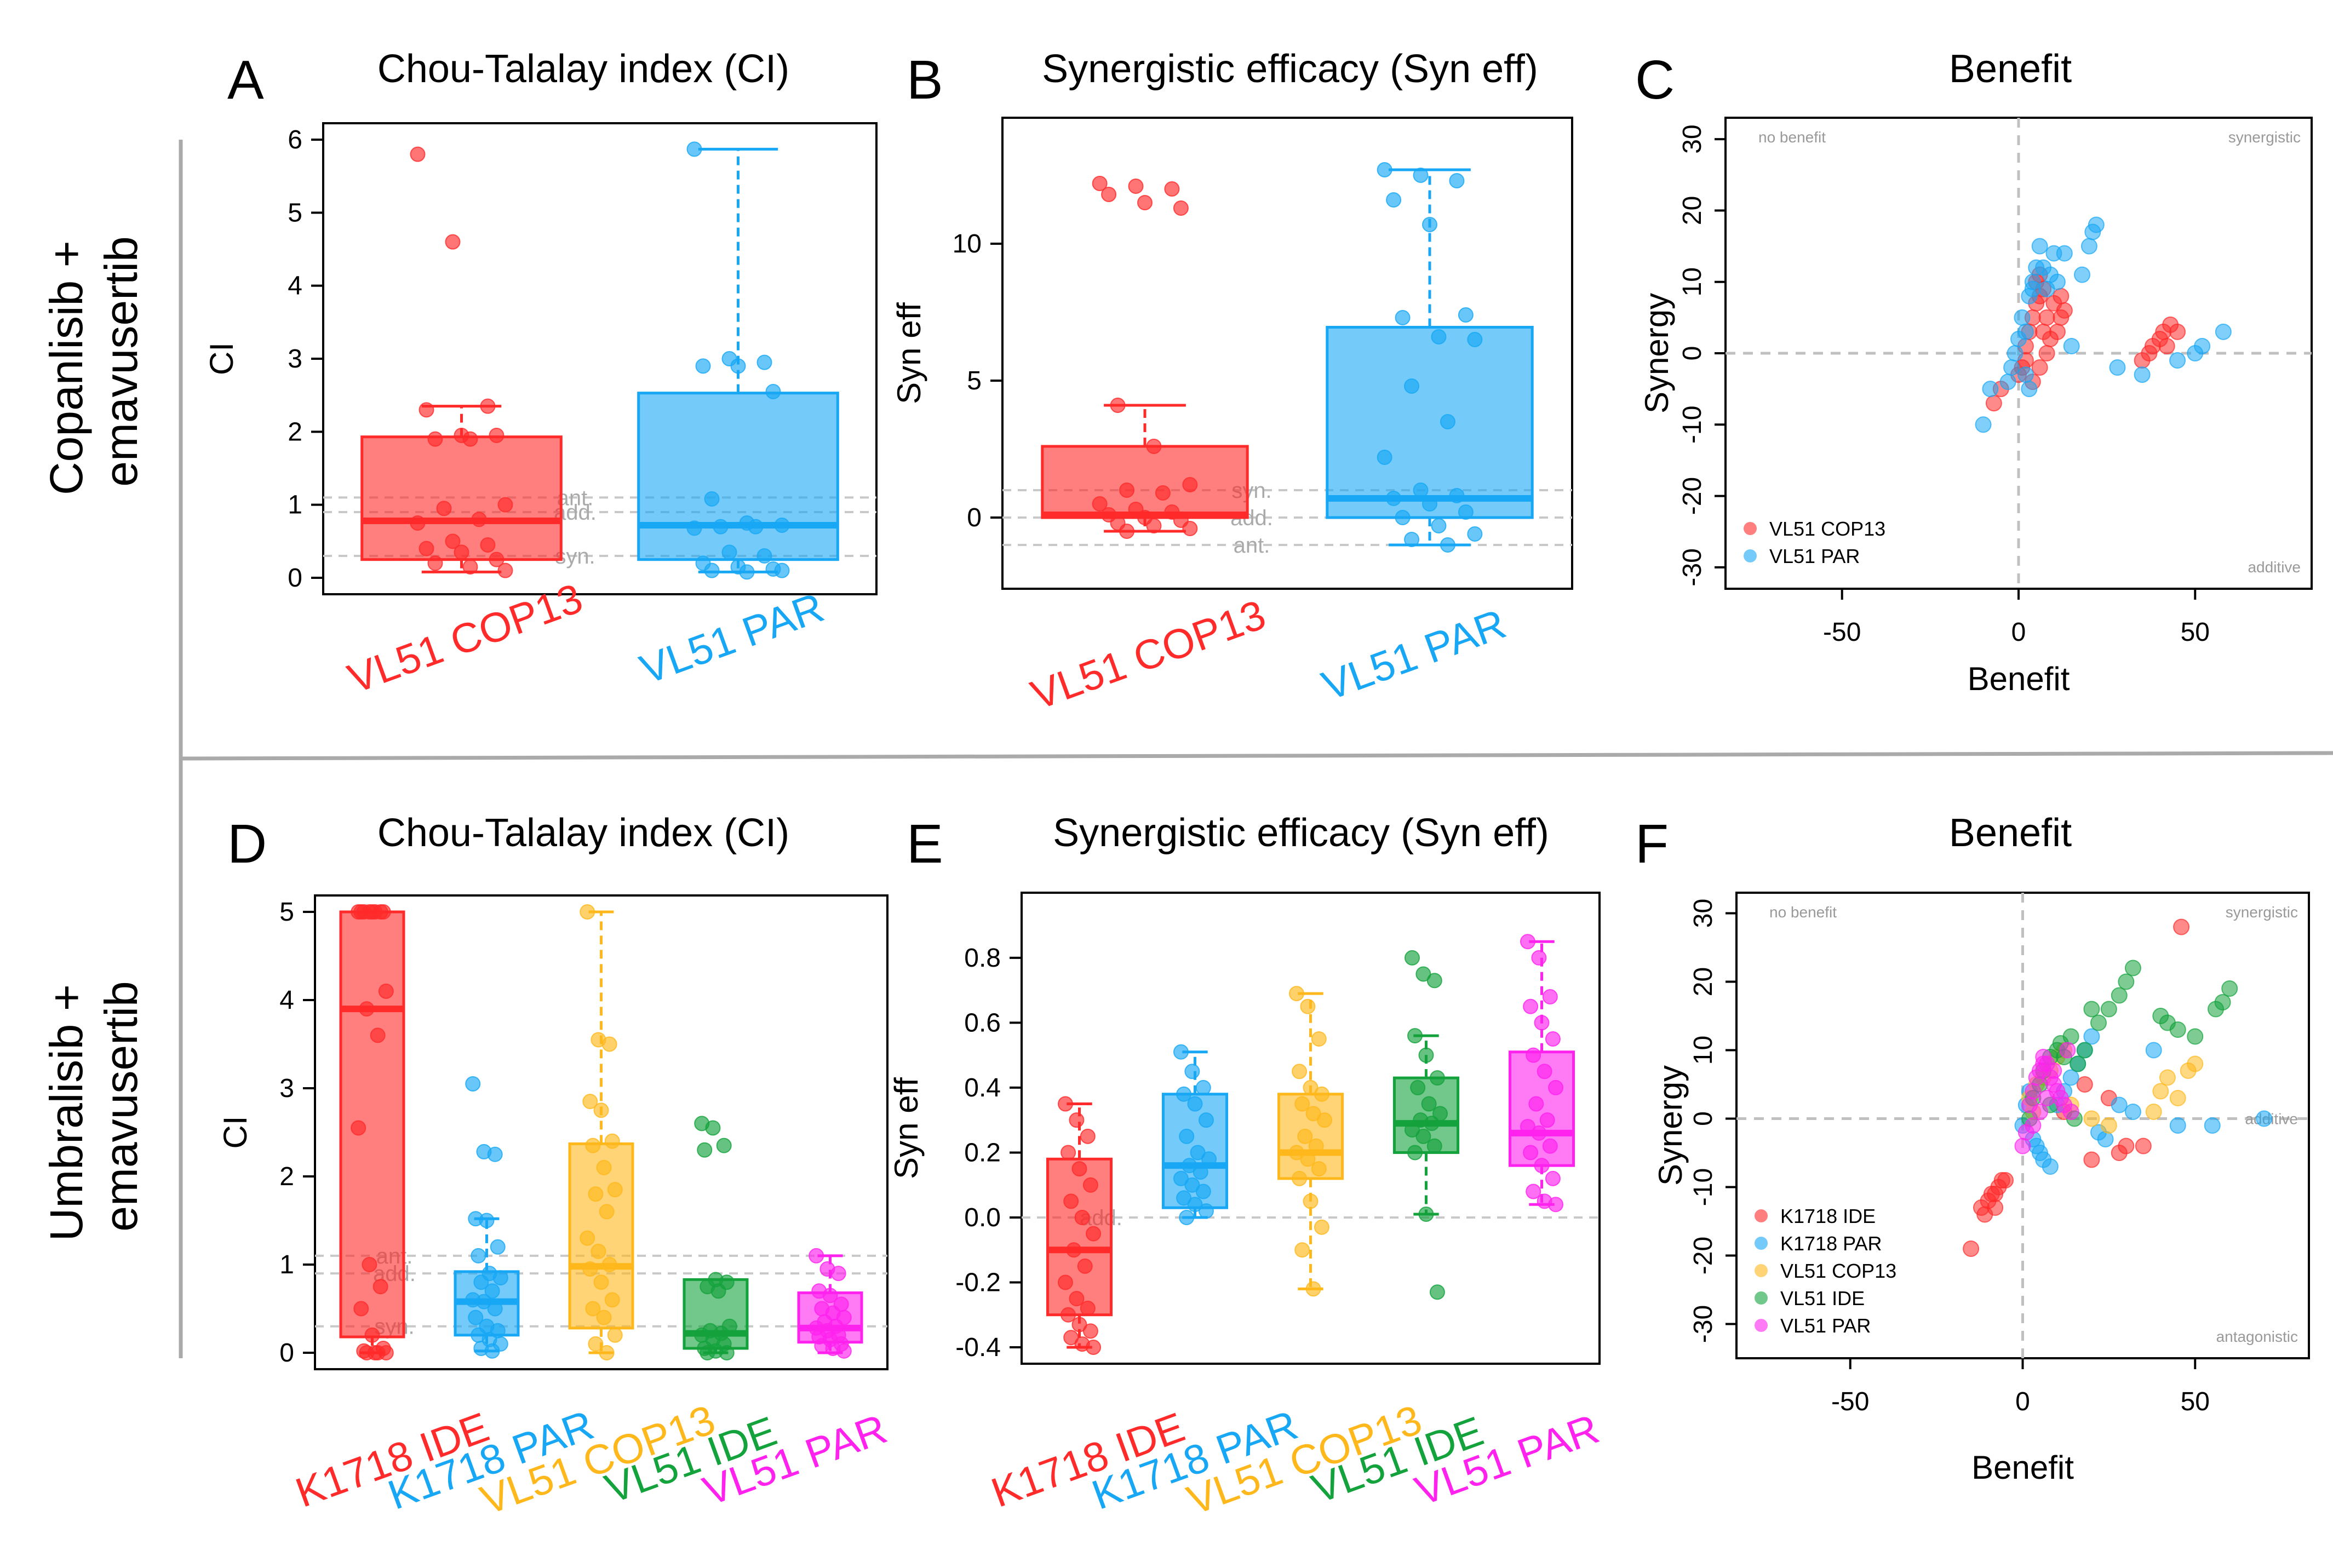 This screenshot has width=2333, height=1568. What do you see at coordinates (1814, 556) in the screenshot?
I see `panel-c-legend-vl51-par-label: VL51 PAR` at bounding box center [1814, 556].